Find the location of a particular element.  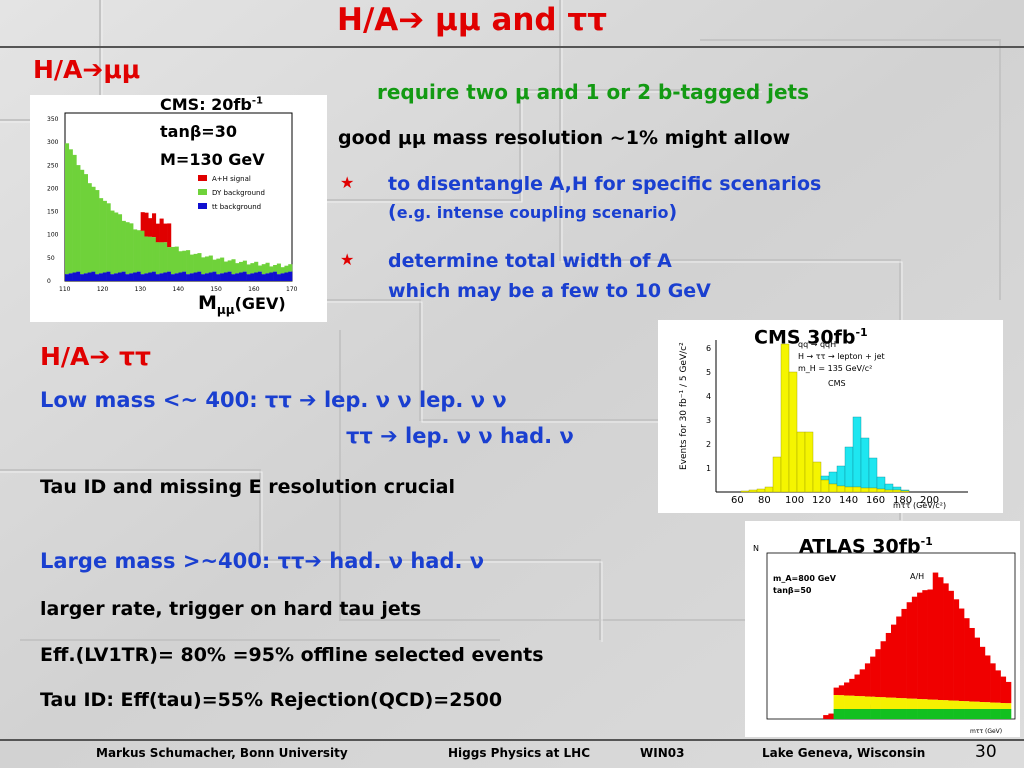

cms-xtick: 200 is located at coordinates (929, 500).